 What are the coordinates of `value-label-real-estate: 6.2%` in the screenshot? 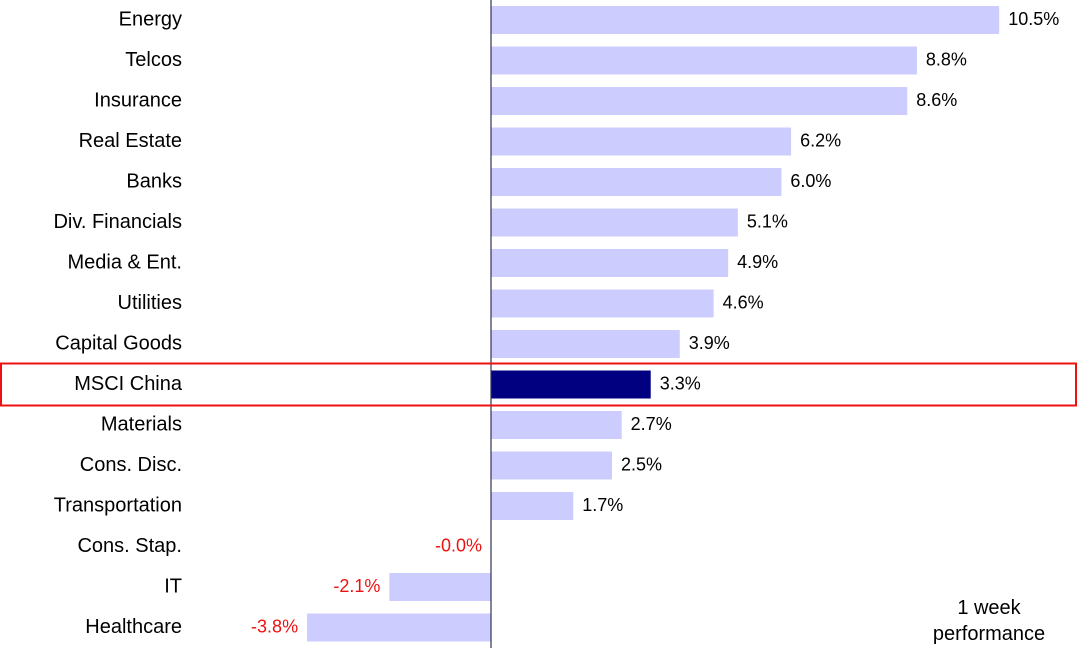 It's located at (820, 140).